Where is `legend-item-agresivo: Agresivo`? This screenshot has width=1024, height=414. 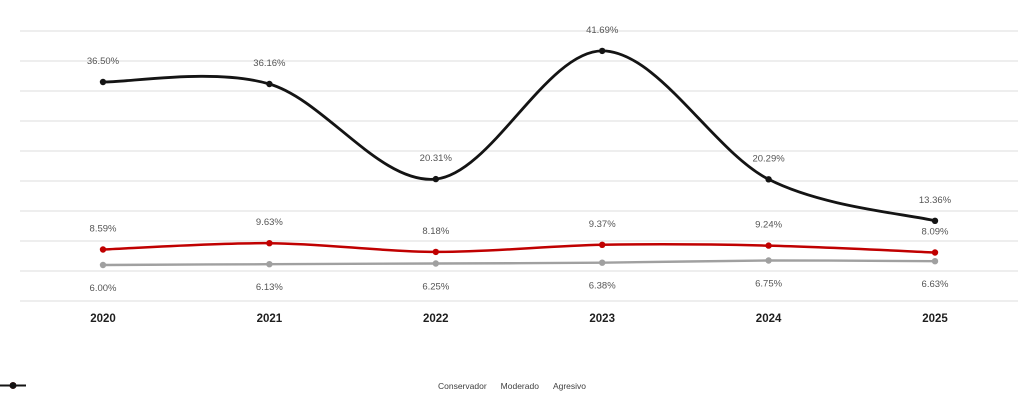
legend-item-agresivo: Agresivo is located at coordinates (293, 386).